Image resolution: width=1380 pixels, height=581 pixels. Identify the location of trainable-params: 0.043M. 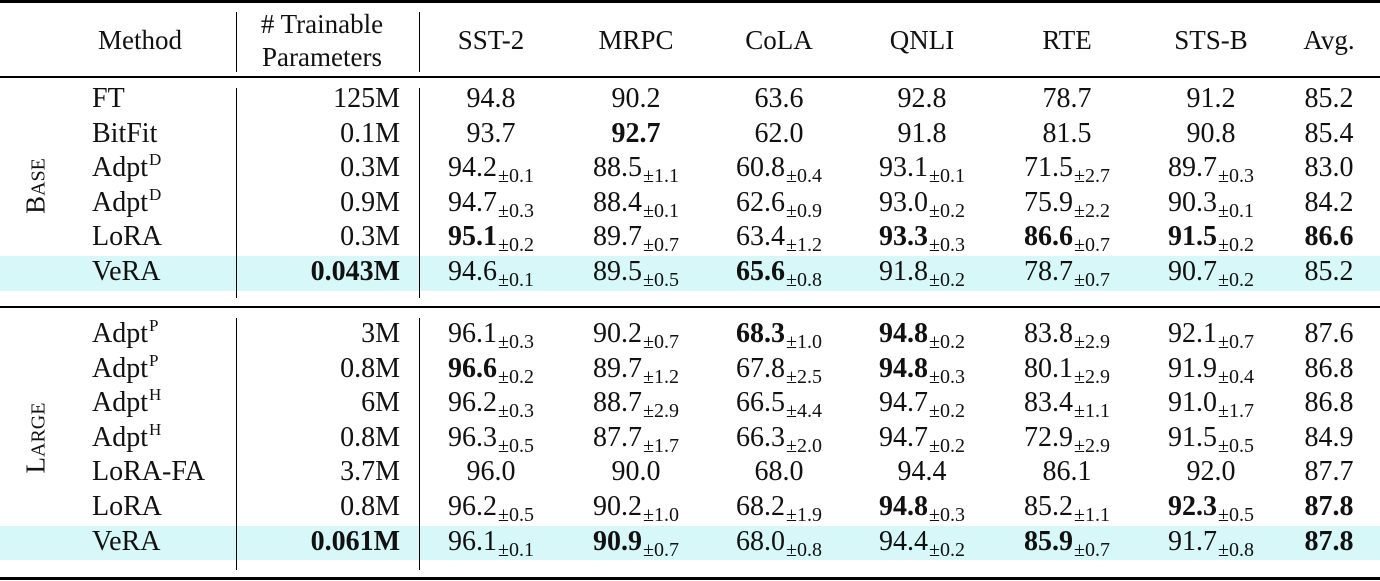
(355, 271).